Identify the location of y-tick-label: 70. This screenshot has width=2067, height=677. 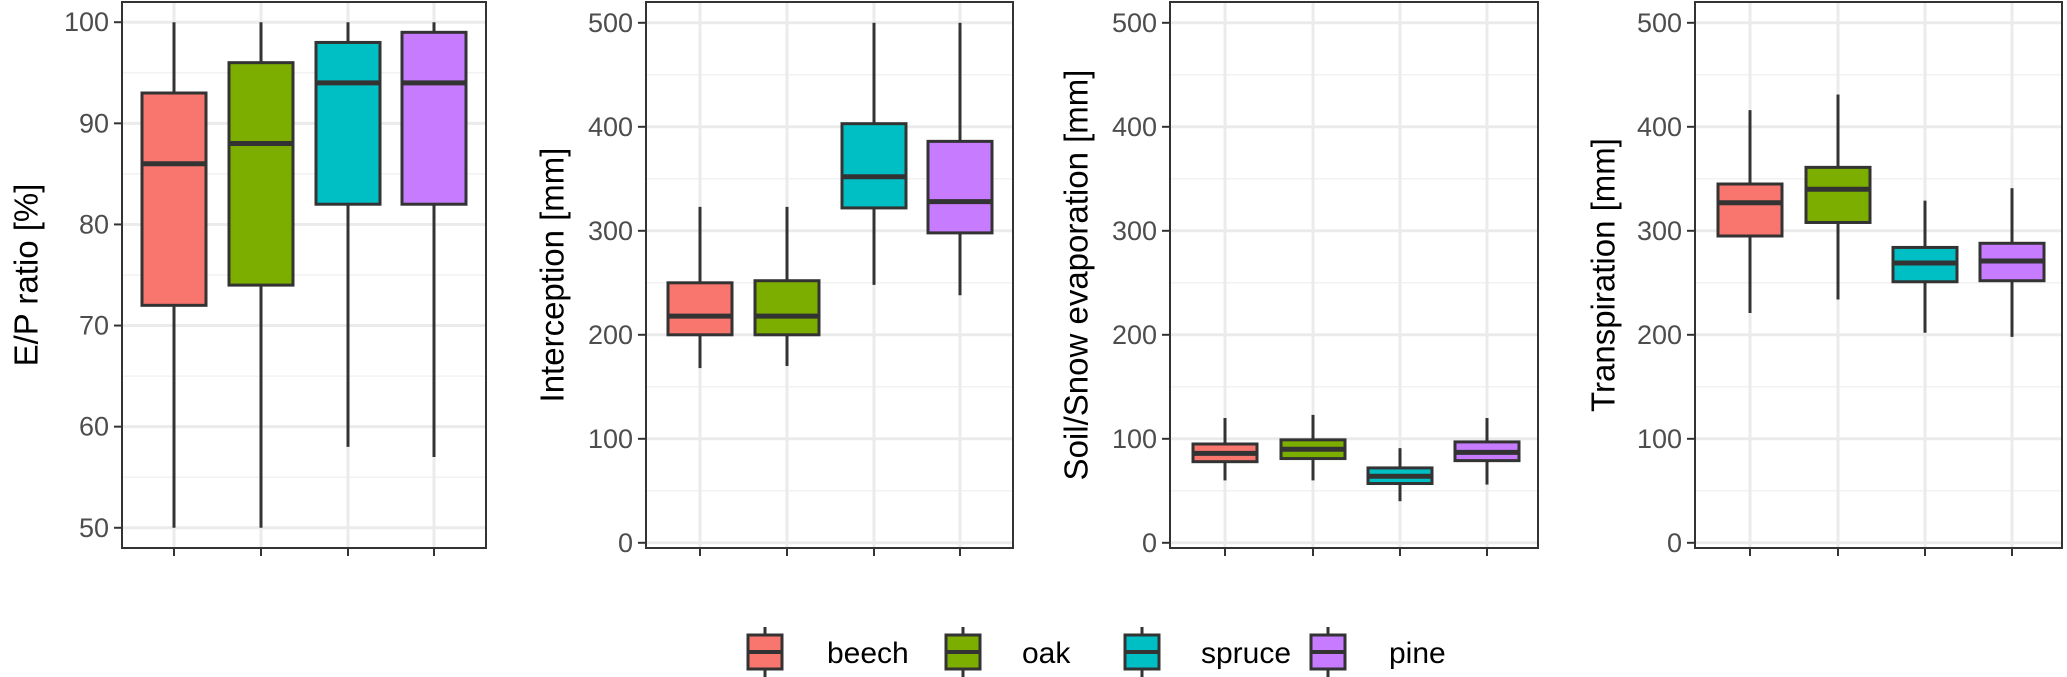
(94, 326).